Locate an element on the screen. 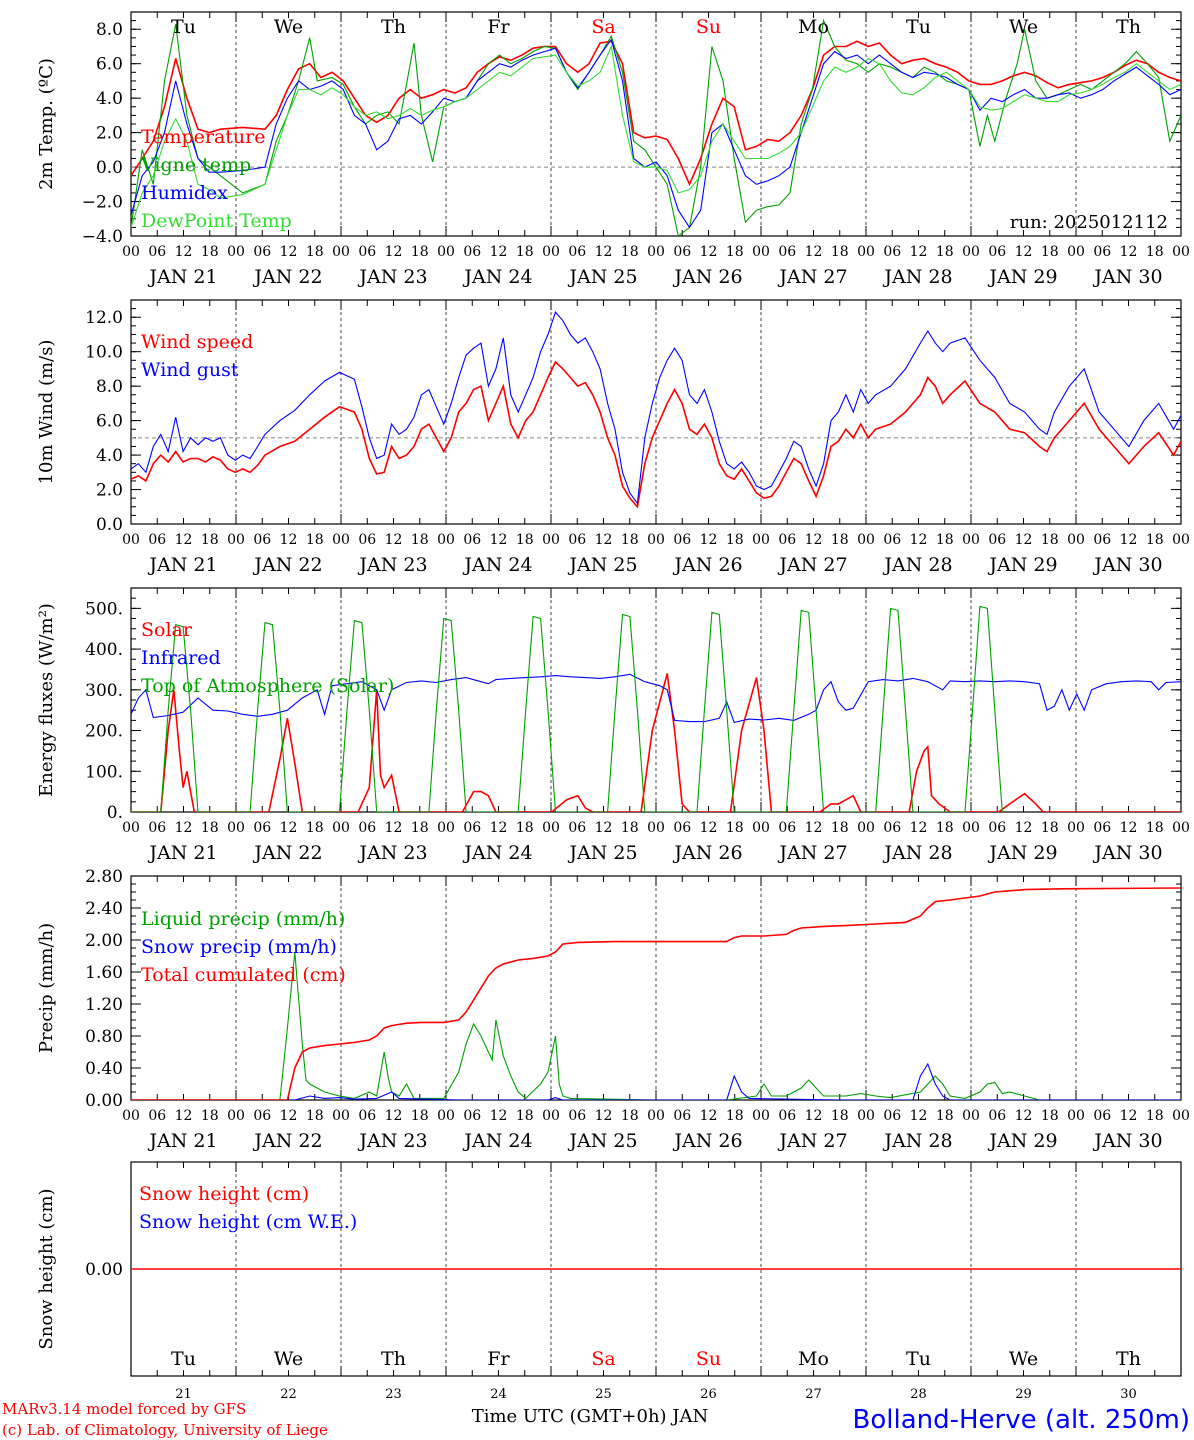 The width and height of the screenshot is (1194, 1440). date-label: JAN 28 is located at coordinates (917, 277).